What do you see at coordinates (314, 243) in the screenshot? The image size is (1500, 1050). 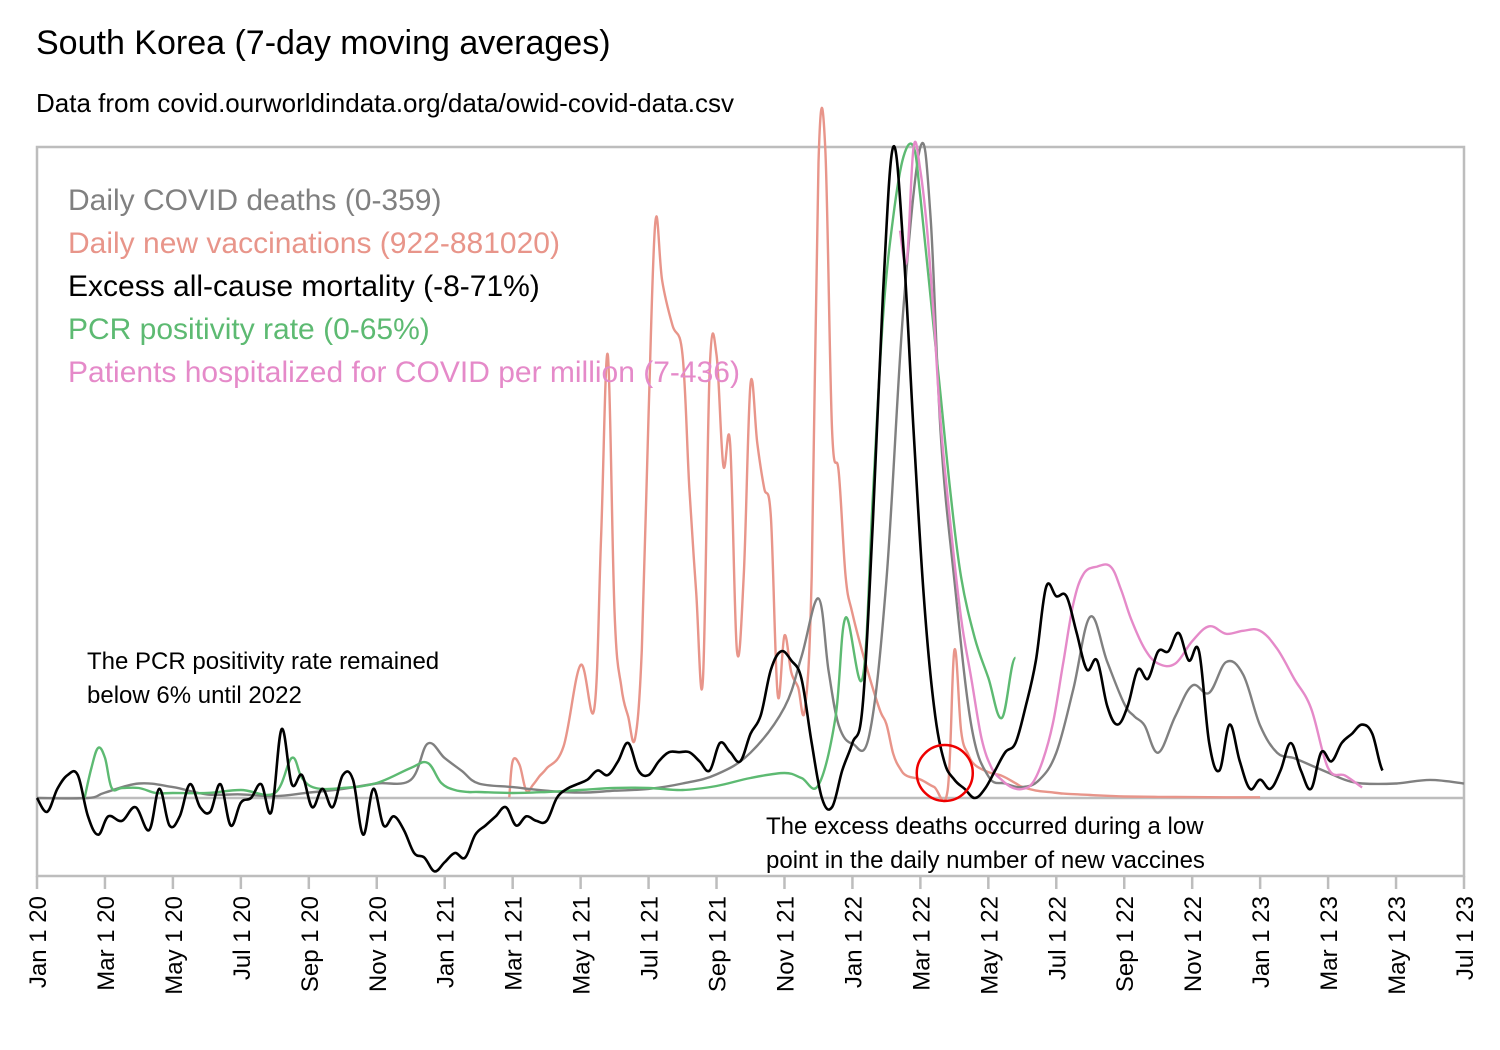 I see `legend-item: Daily new vaccinations (922-881020)` at bounding box center [314, 243].